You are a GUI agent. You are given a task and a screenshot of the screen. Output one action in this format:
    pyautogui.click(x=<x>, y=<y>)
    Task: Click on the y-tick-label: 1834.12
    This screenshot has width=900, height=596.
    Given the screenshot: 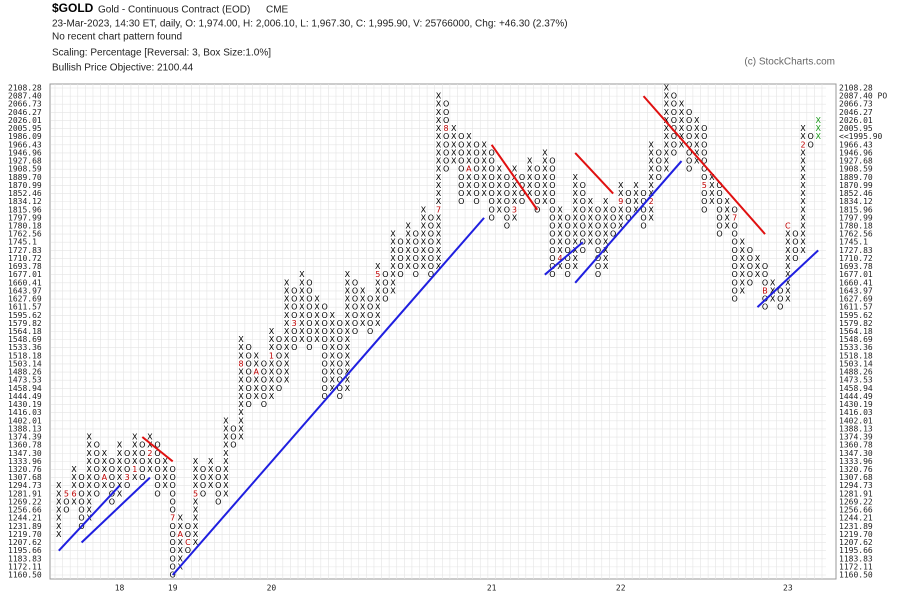 What is the action you would take?
    pyautogui.click(x=25, y=201)
    